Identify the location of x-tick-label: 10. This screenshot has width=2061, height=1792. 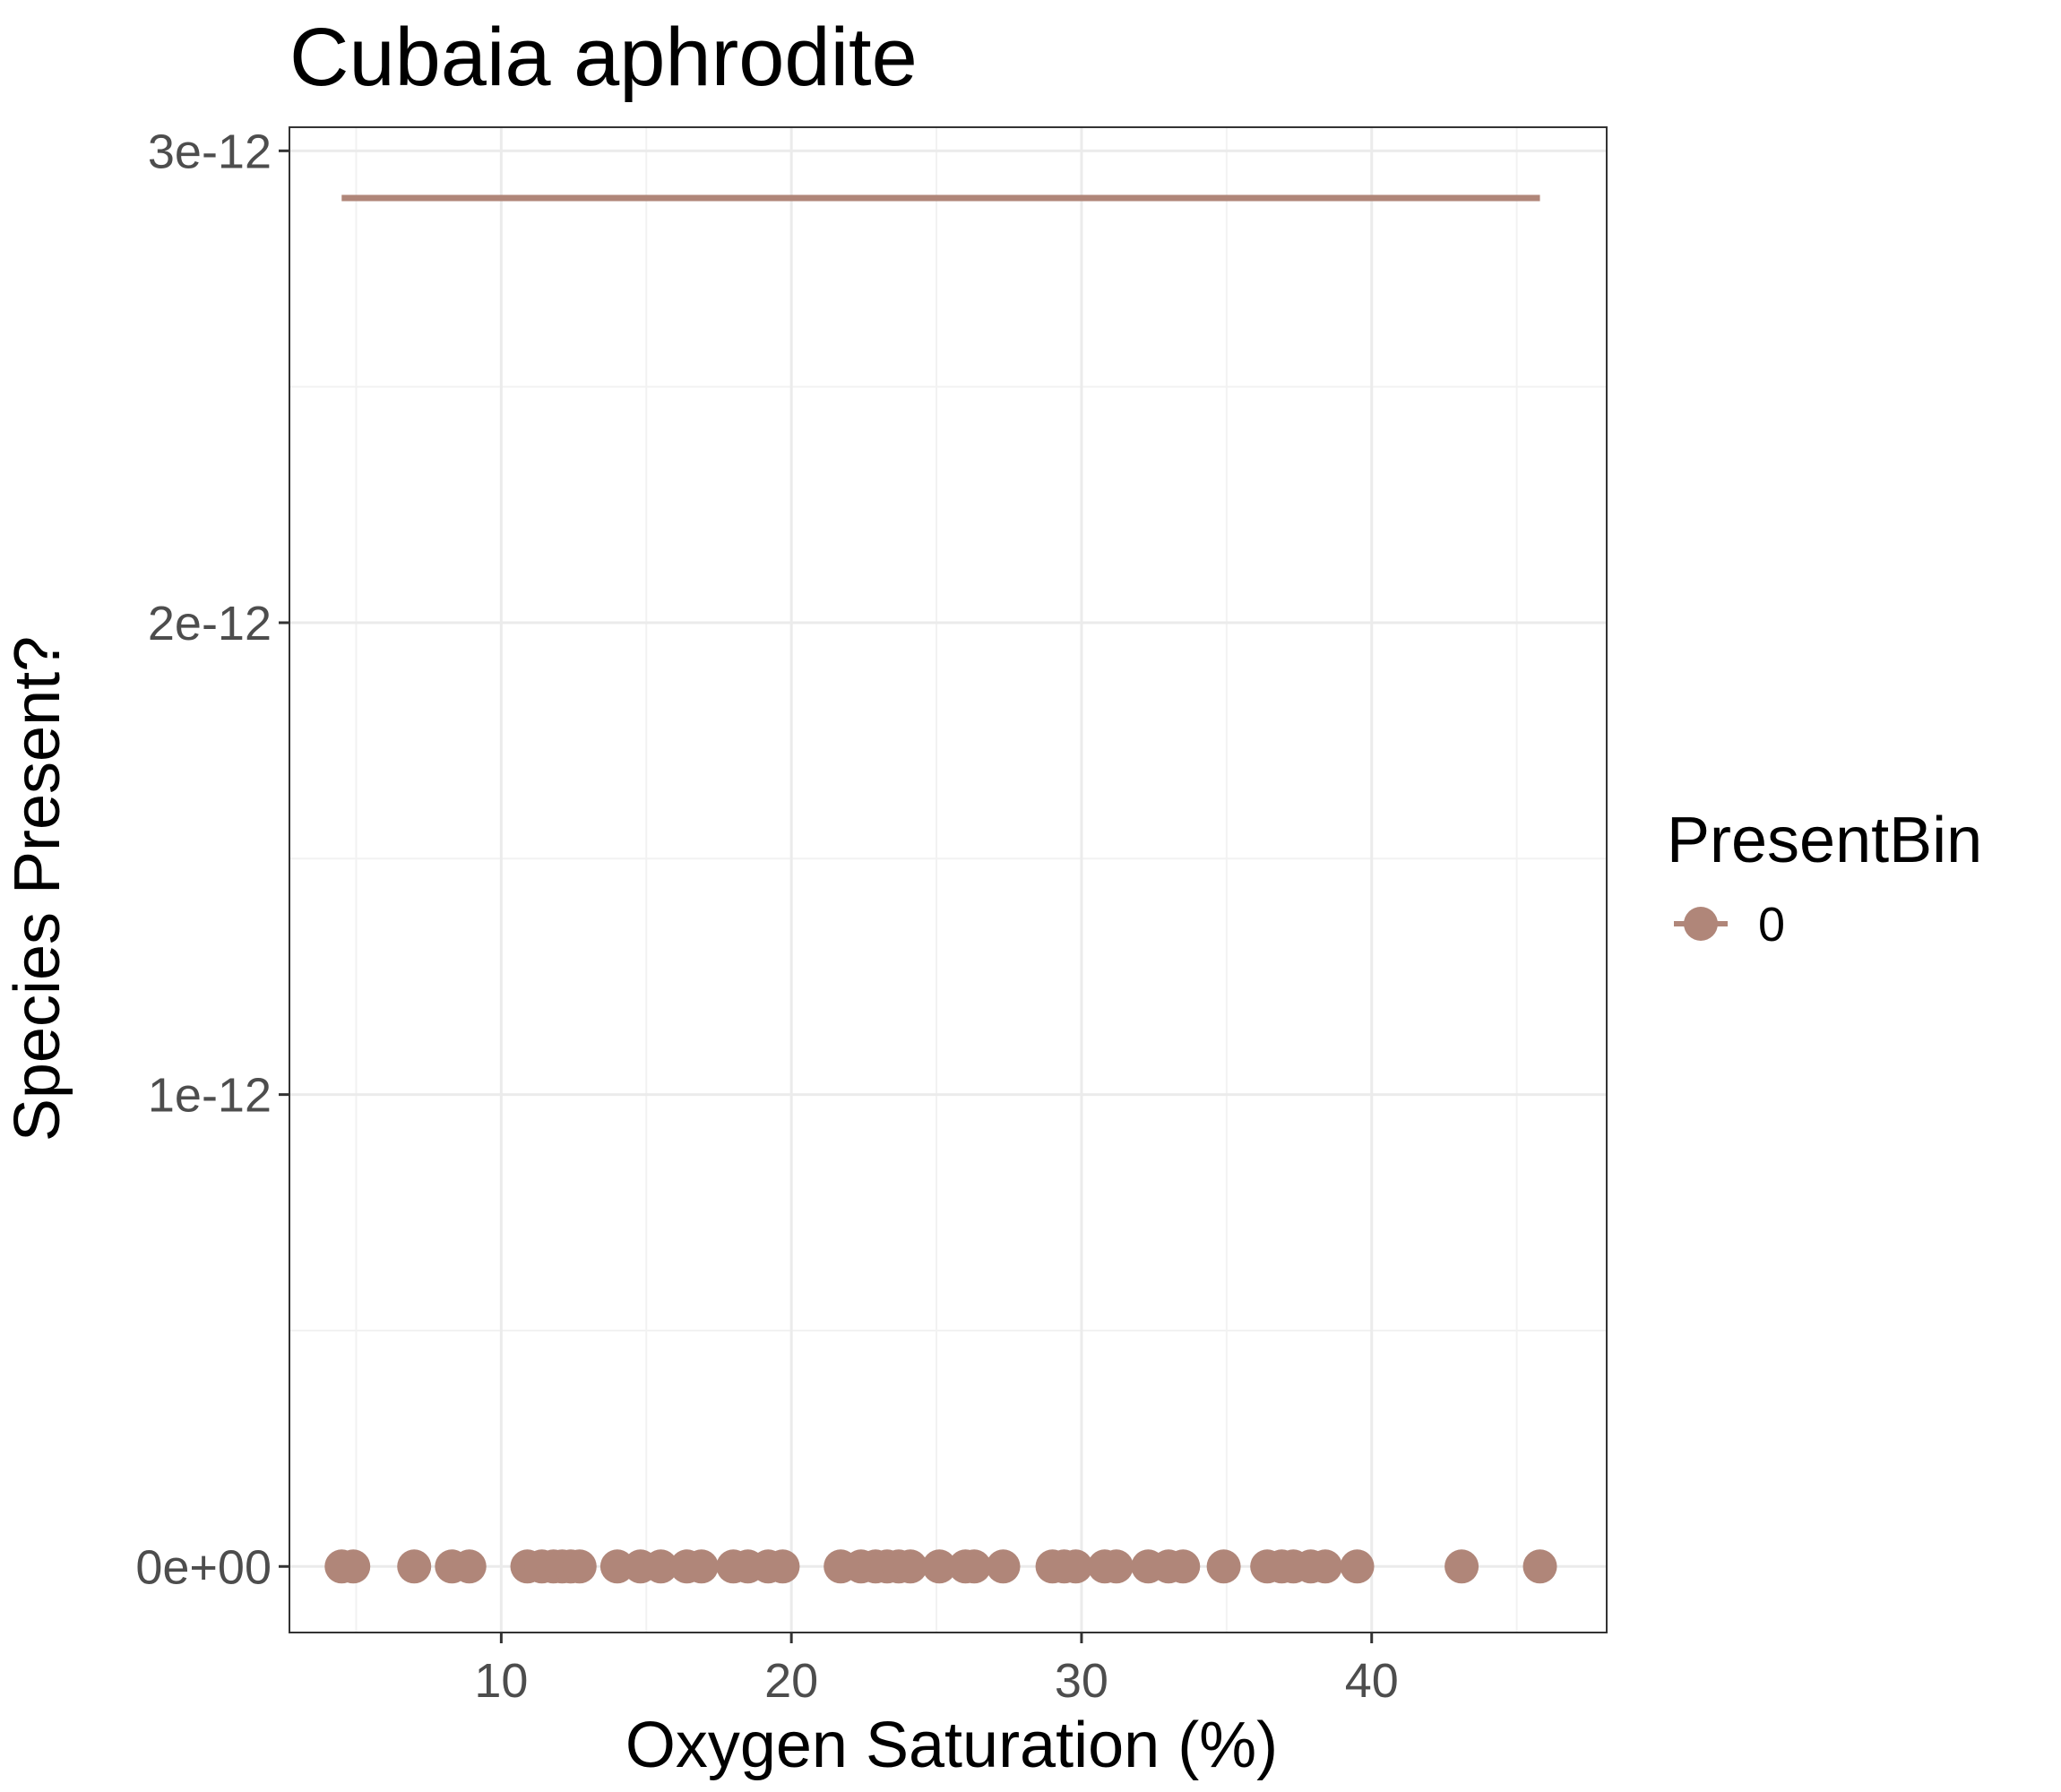
(501, 1681).